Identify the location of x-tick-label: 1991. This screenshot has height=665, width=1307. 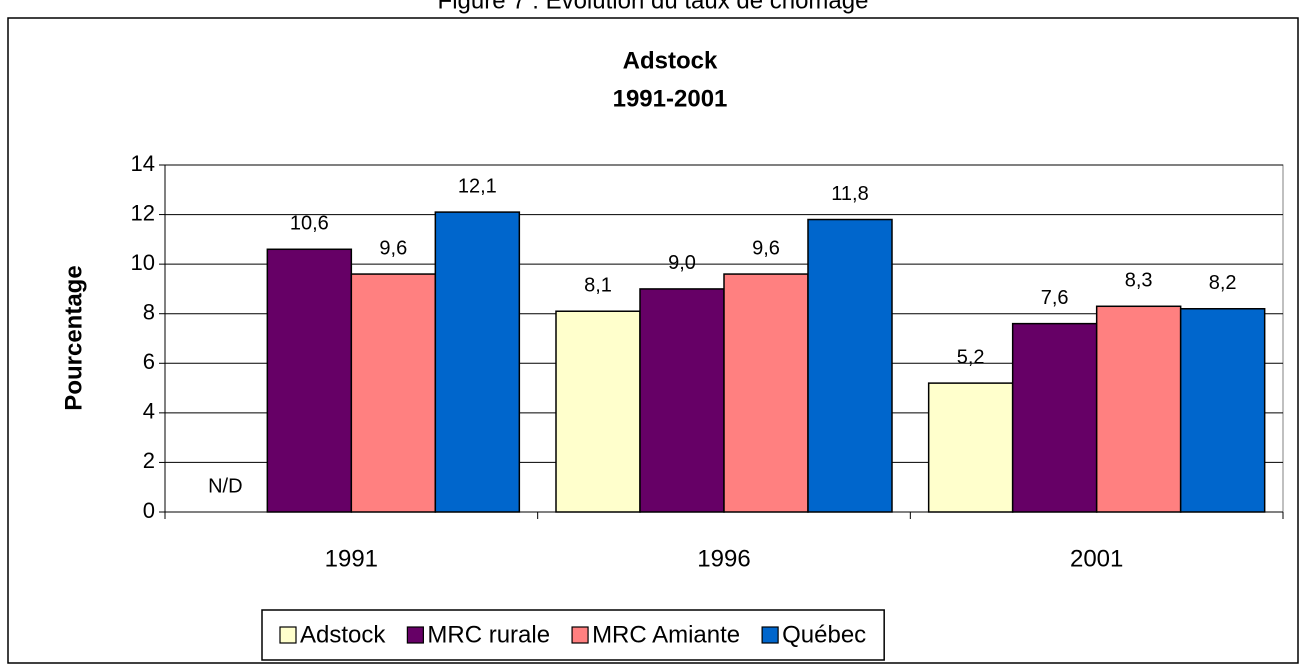
(351, 558).